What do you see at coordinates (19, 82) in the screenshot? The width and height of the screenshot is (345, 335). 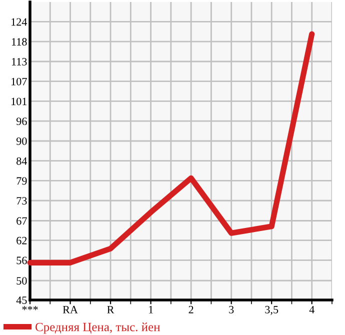 I see `y-tick-label: 107` at bounding box center [19, 82].